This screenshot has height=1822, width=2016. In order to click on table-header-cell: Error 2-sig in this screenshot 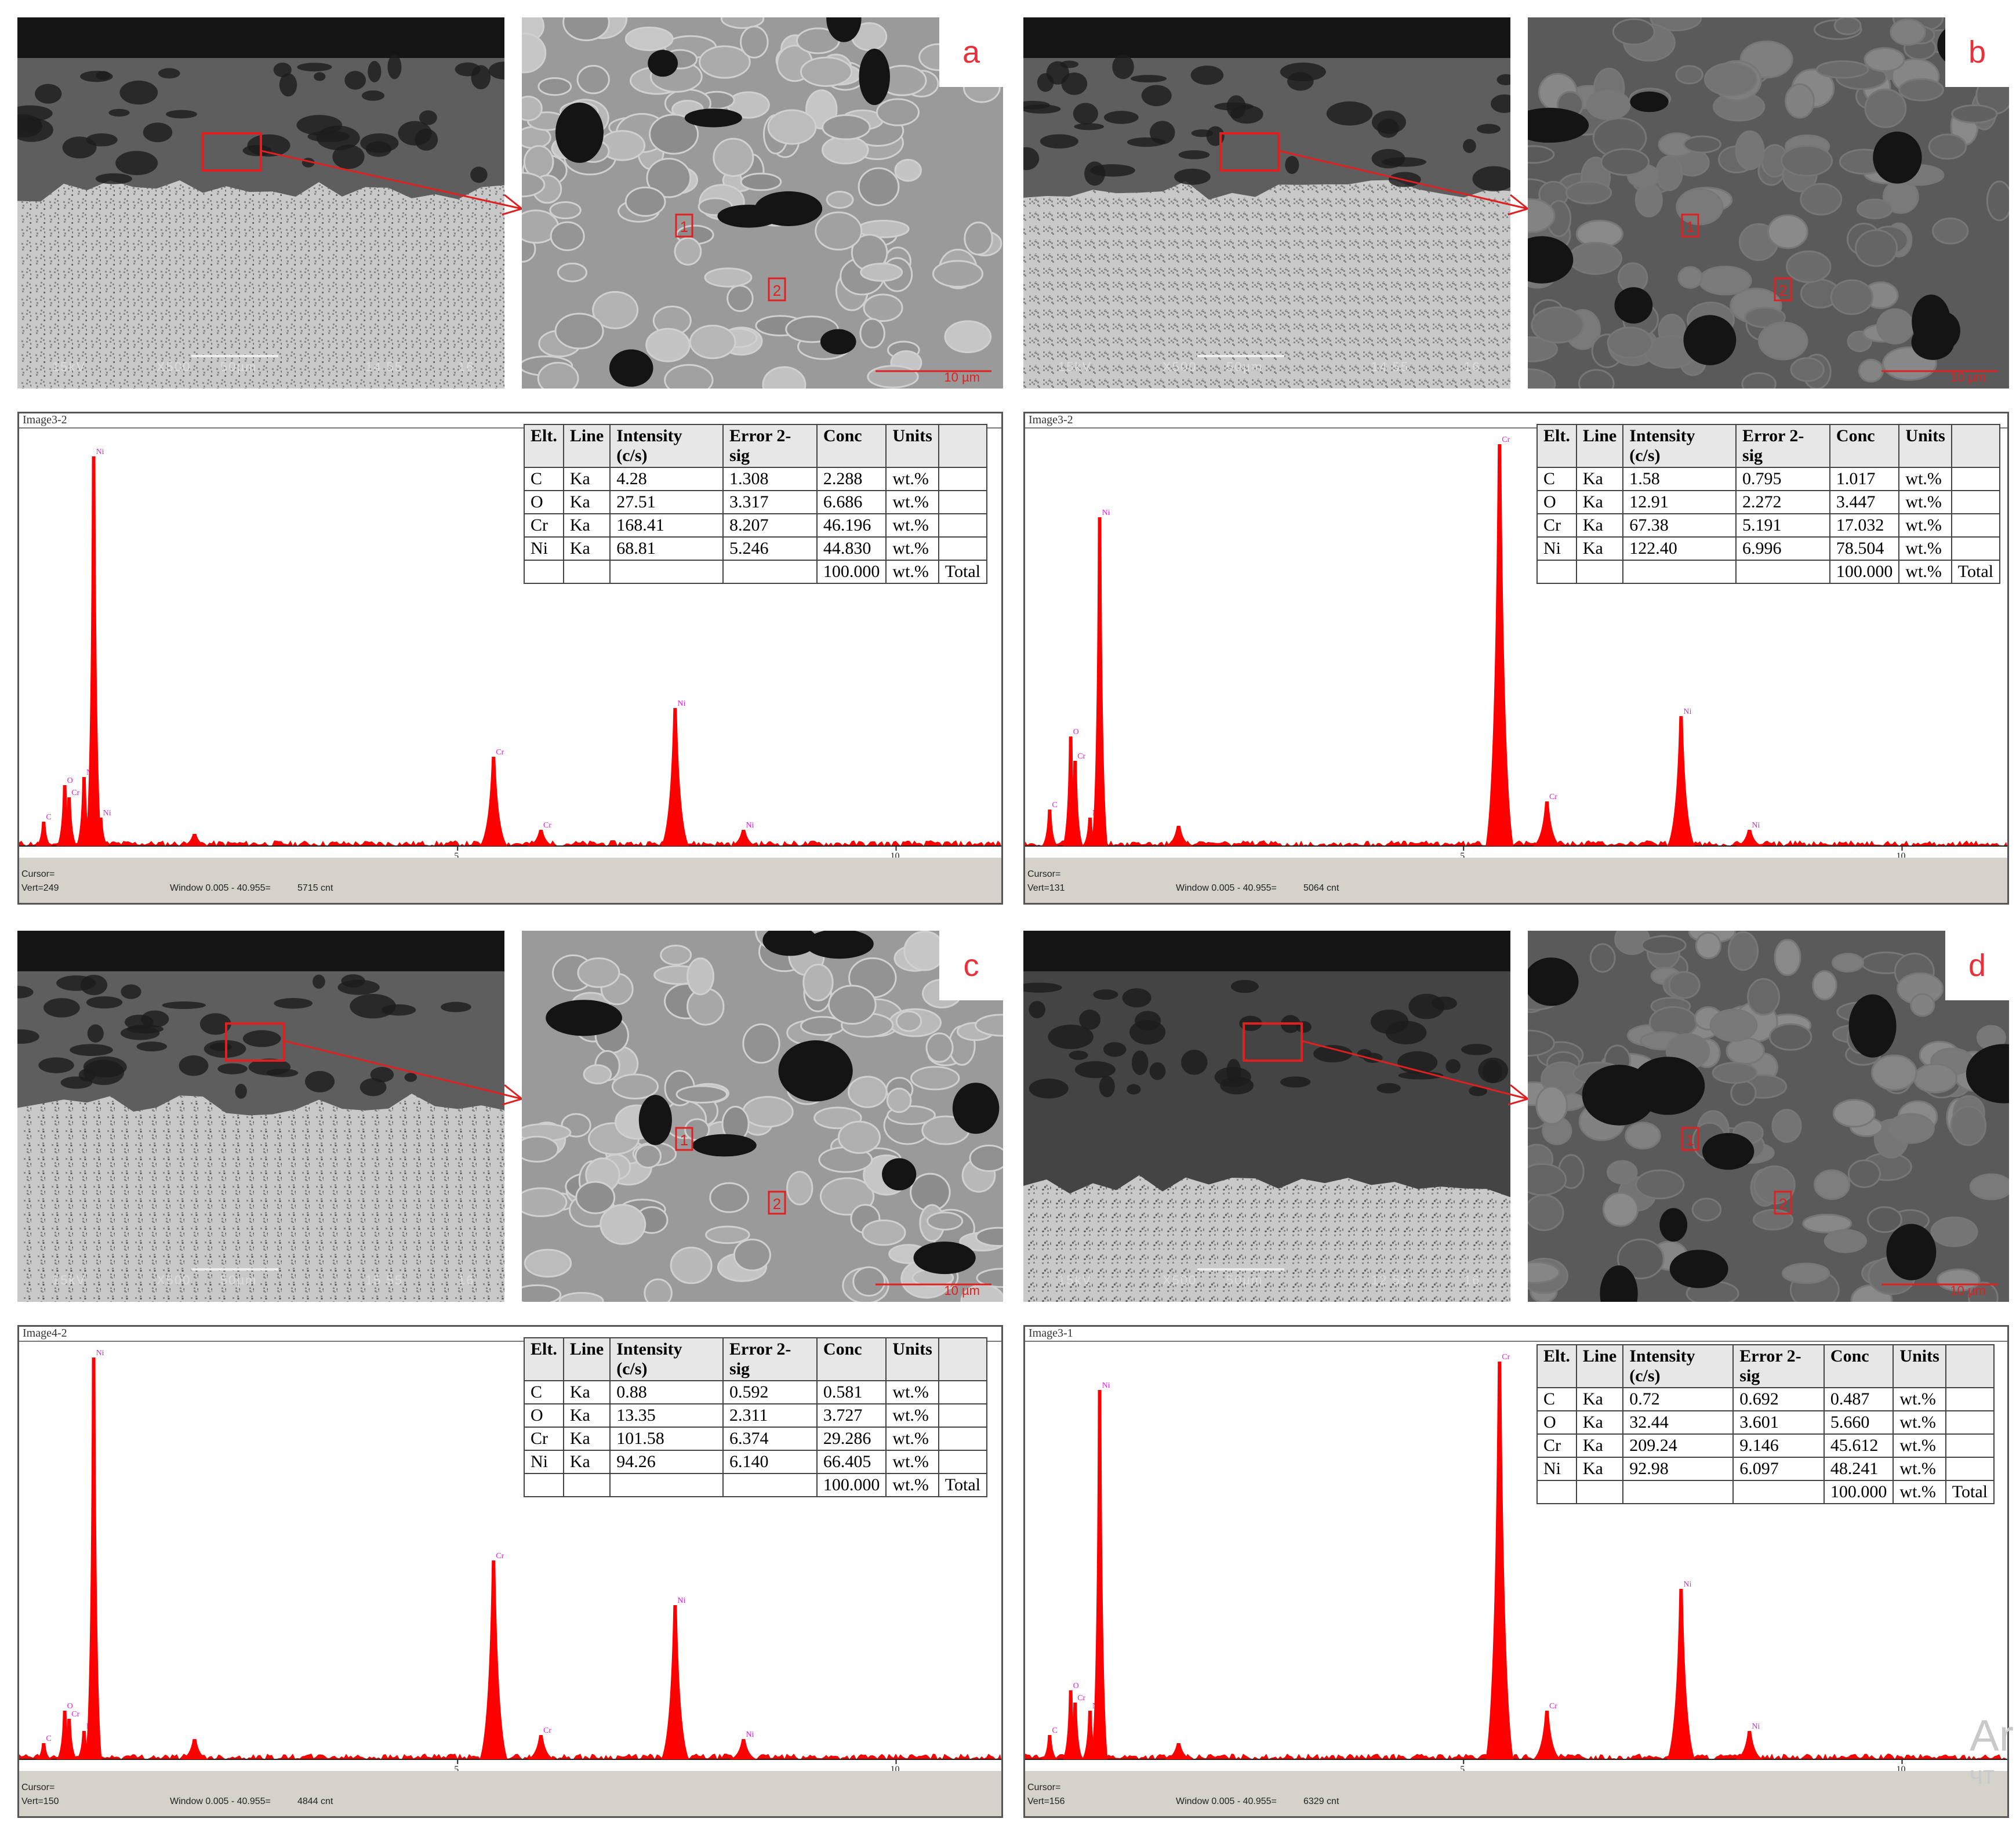, I will do `click(1782, 446)`.